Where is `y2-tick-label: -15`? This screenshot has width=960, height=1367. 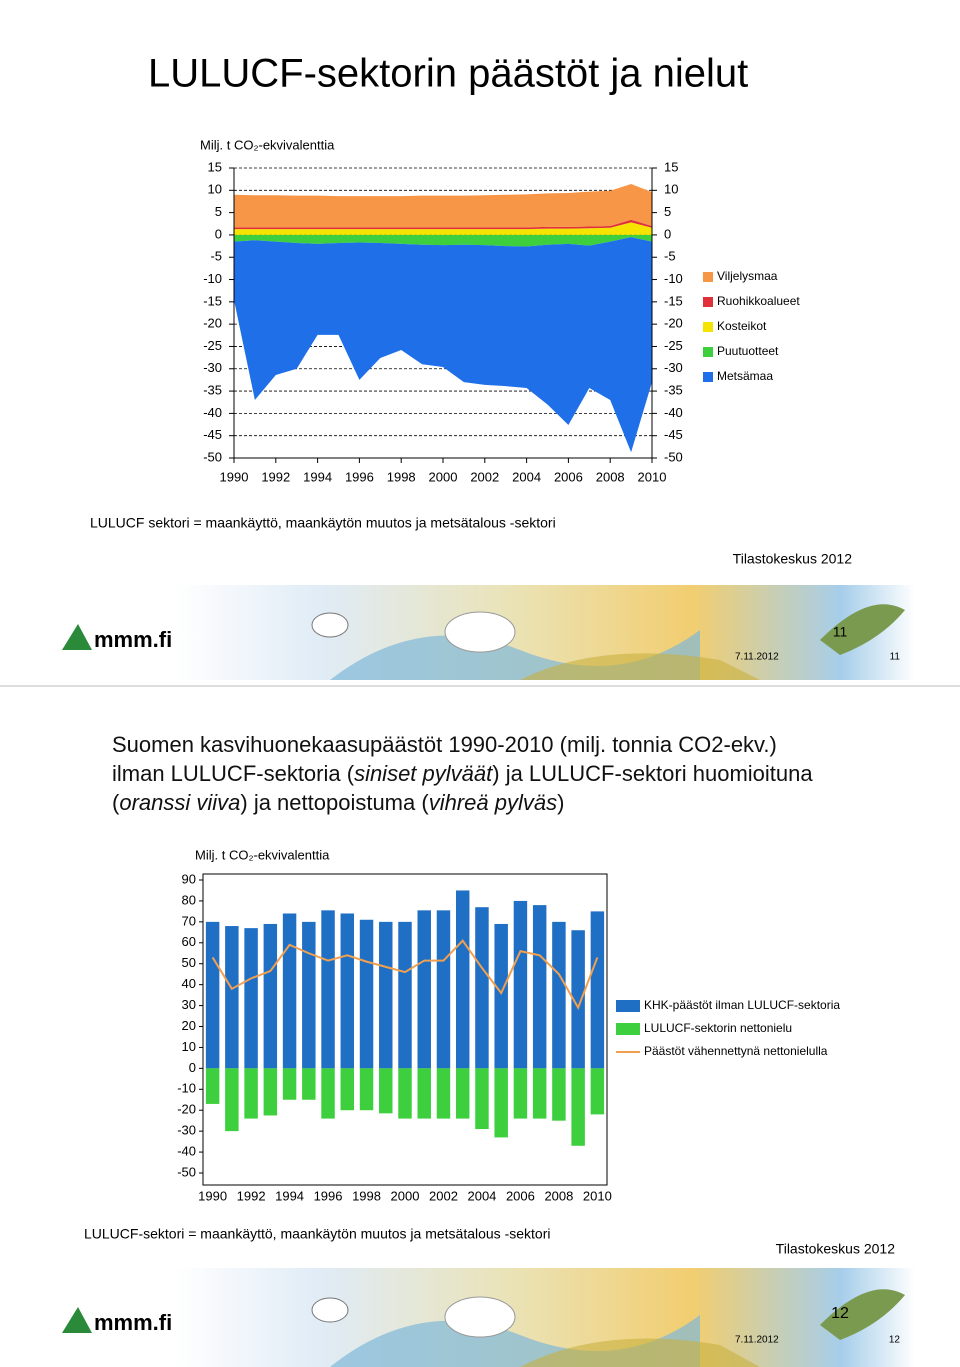
y2-tick-label: -15 is located at coordinates (673, 300).